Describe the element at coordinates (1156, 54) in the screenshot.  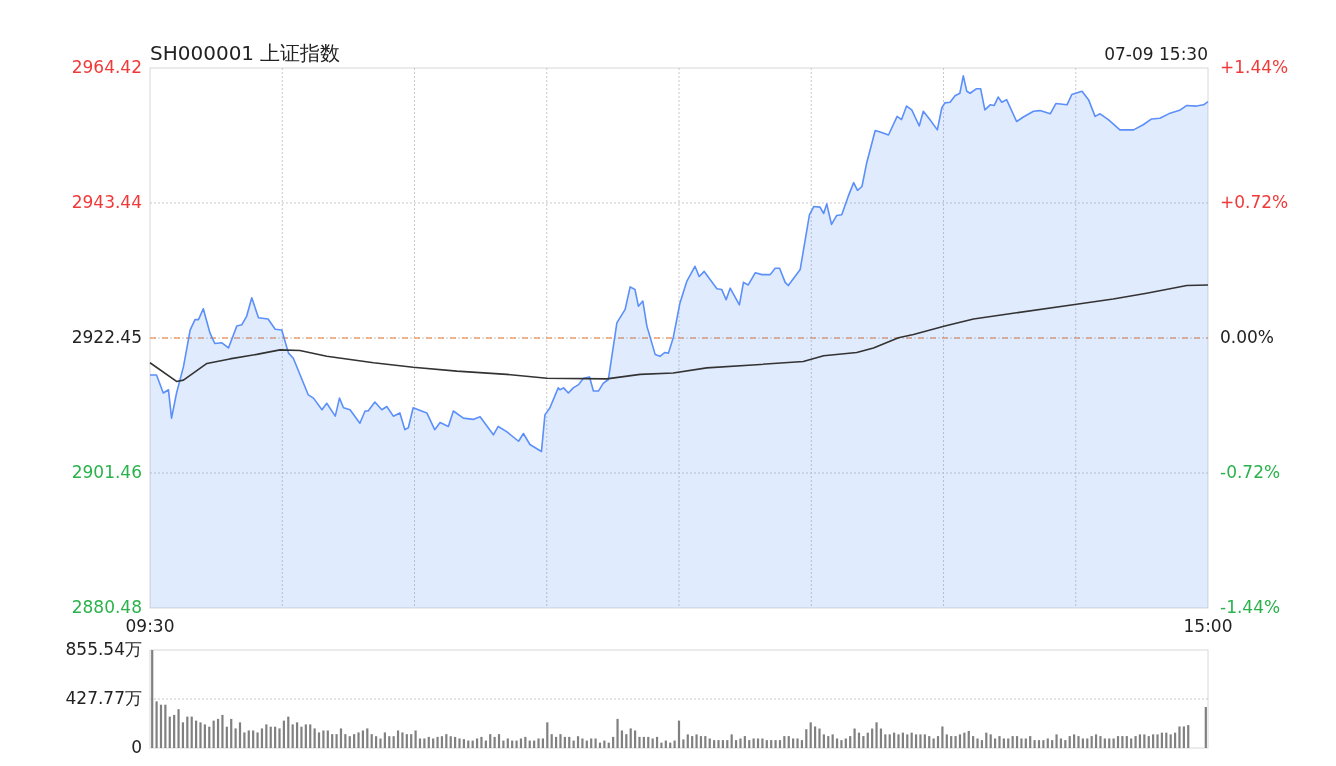
I see `chart-subtitle: 07-09 15:30` at that location.